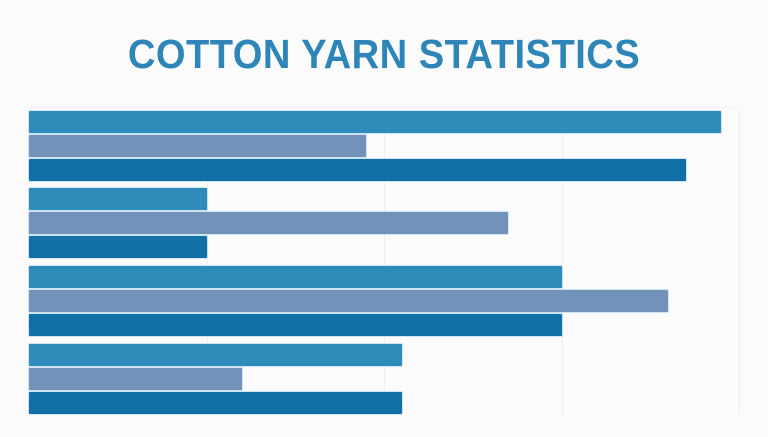 The image size is (768, 437). I want to click on bar-group-2-series-c, so click(118, 247).